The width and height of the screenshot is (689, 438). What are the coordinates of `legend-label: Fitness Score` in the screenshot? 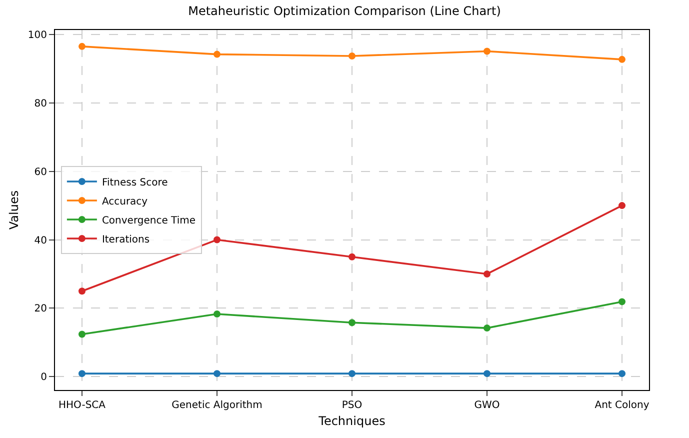 It's located at (135, 182).